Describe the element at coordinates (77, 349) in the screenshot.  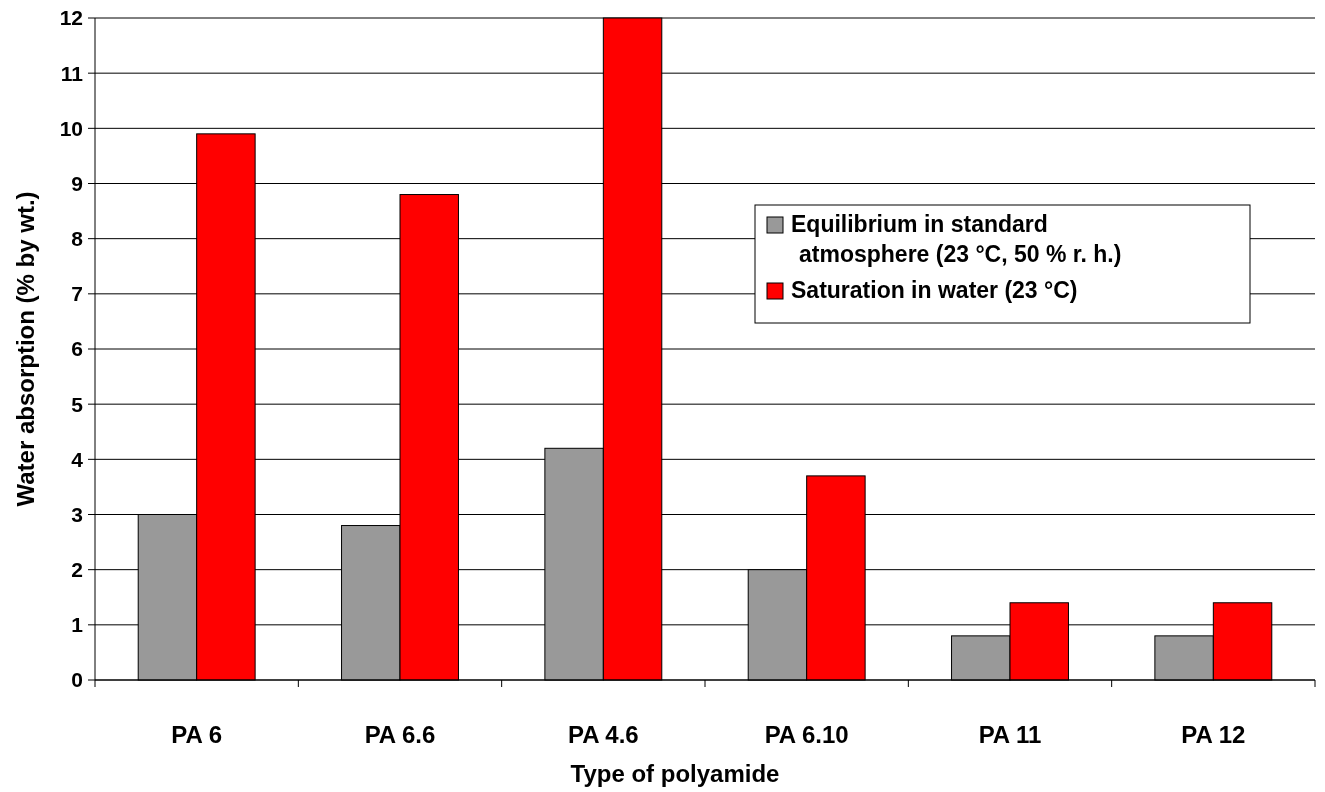
I see `y-tick-label: 6` at that location.